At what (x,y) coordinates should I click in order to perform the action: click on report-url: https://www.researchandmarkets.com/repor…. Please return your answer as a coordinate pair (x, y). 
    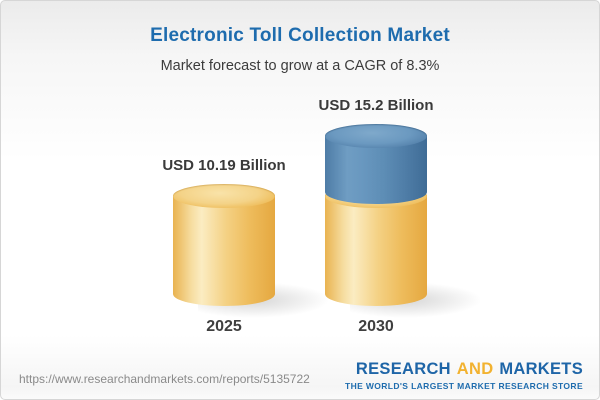
    Looking at the image, I should click on (164, 379).